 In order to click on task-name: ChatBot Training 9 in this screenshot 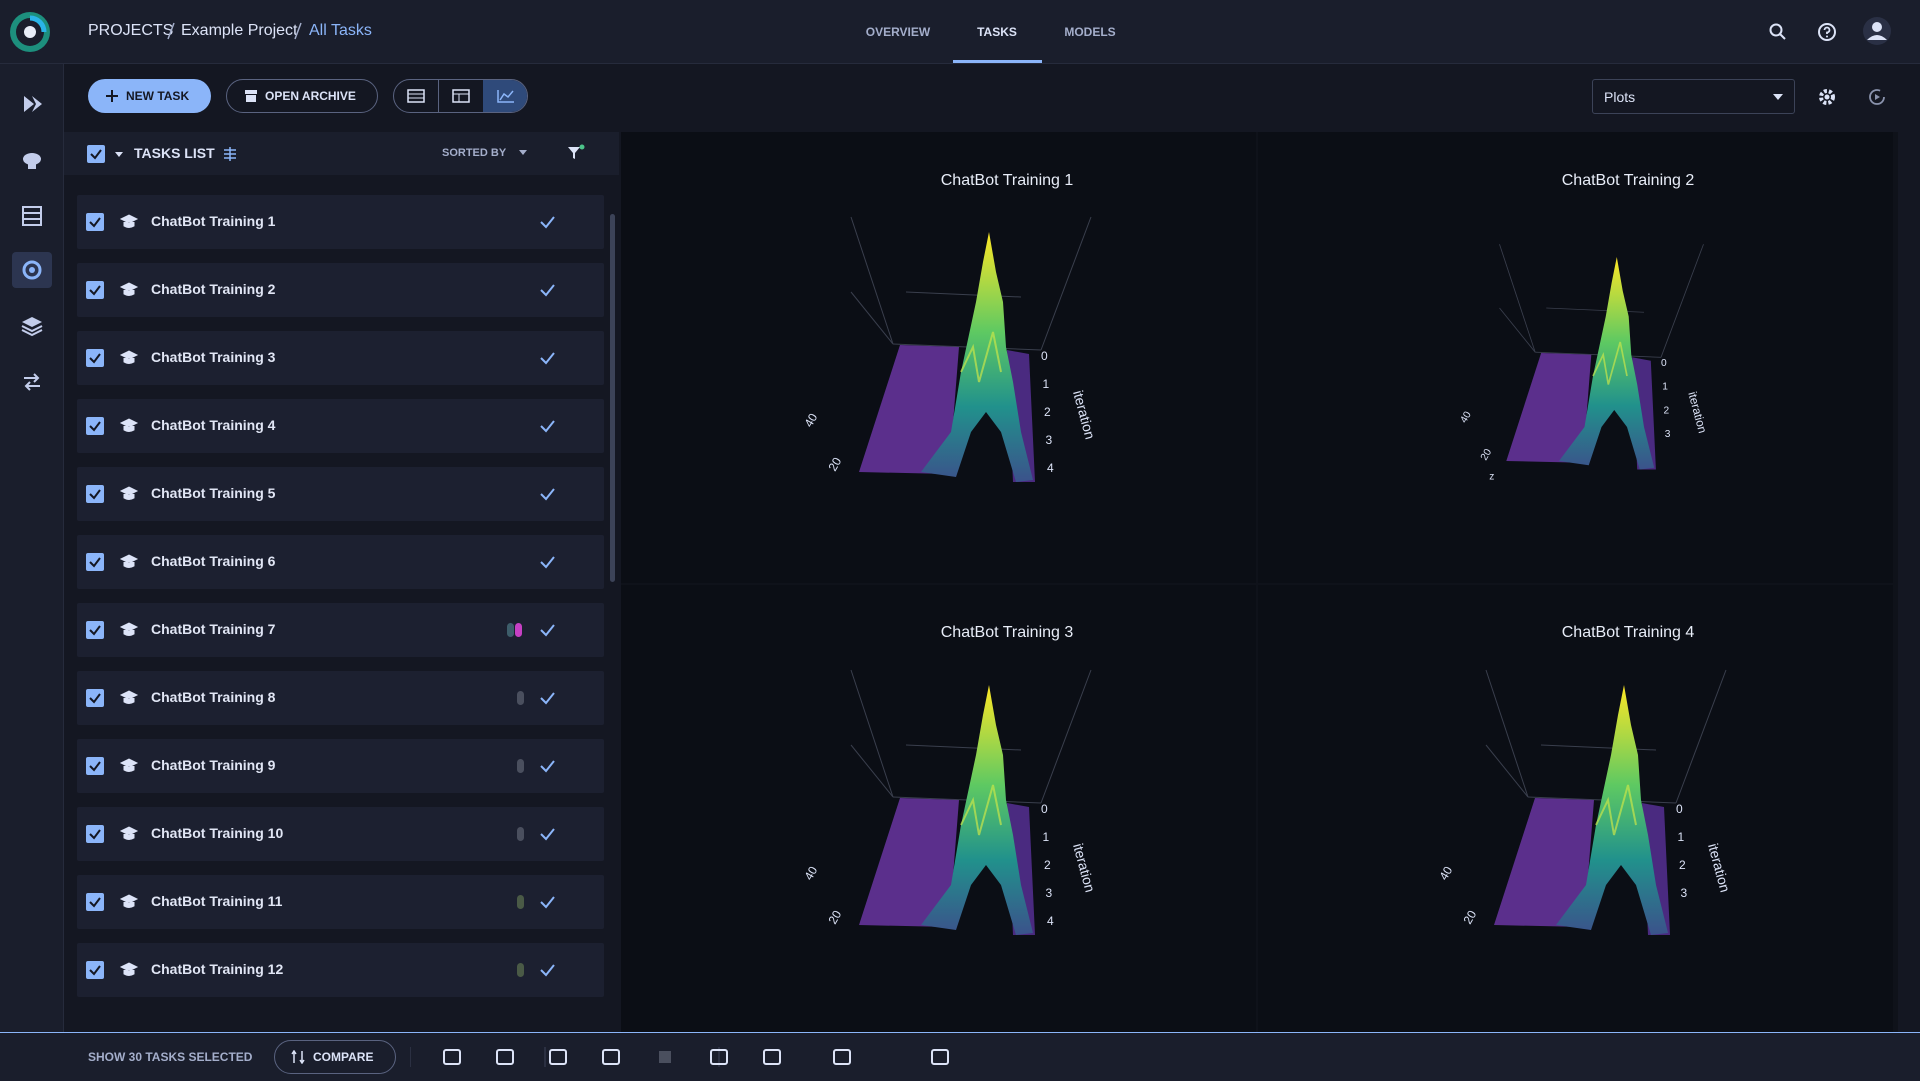, I will do `click(213, 765)`.